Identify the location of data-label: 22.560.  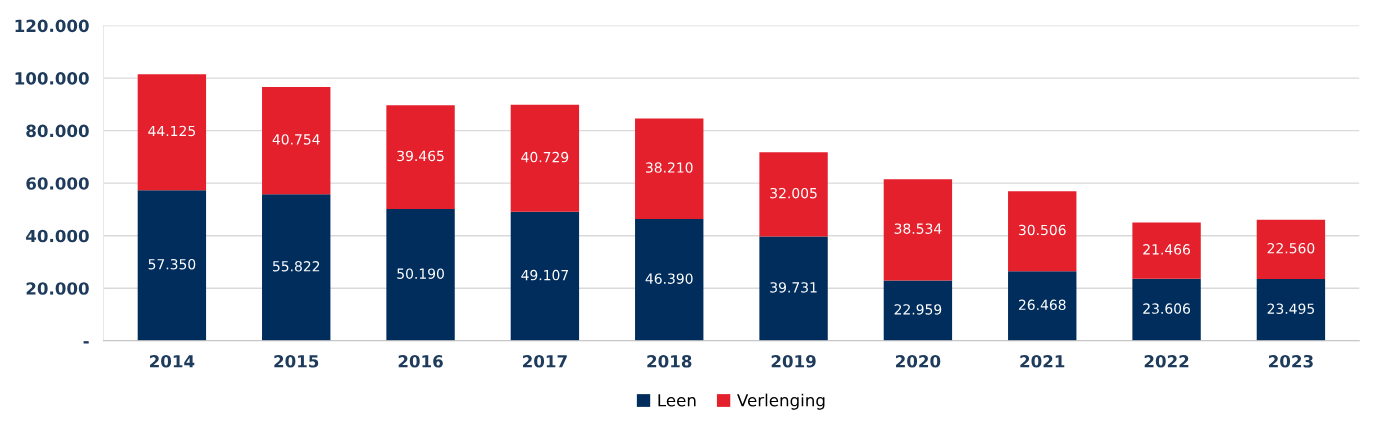
(1291, 248).